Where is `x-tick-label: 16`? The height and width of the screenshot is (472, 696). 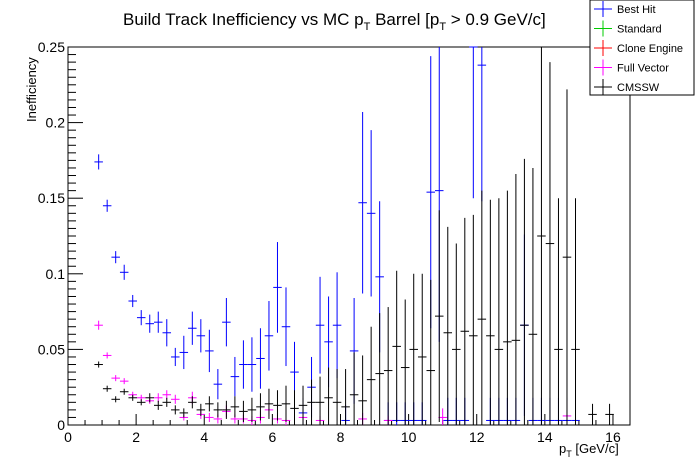 x-tick-label: 16 is located at coordinates (613, 437).